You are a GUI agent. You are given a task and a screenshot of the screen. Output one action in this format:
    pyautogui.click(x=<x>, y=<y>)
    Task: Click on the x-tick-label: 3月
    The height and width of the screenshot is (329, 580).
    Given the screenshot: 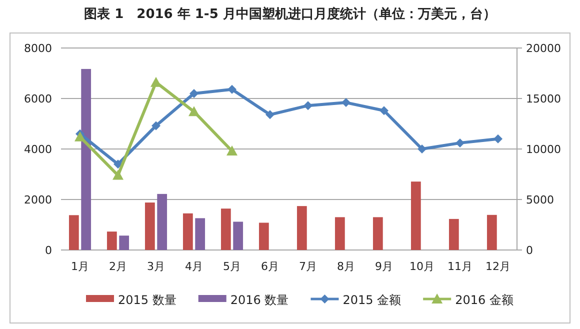 What is the action you would take?
    pyautogui.click(x=156, y=266)
    